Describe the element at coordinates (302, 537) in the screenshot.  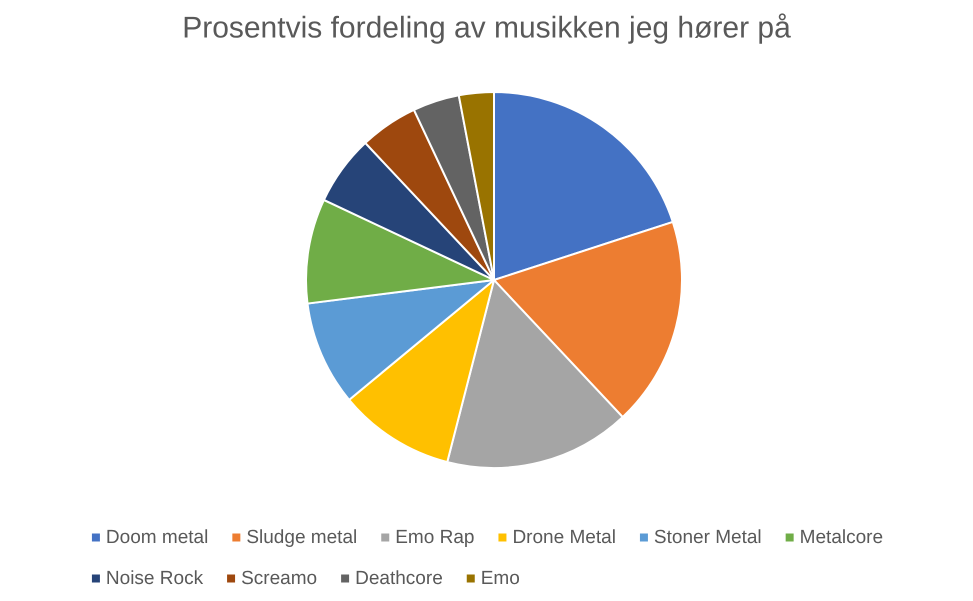
I see `legend-label: Sludge metal` at that location.